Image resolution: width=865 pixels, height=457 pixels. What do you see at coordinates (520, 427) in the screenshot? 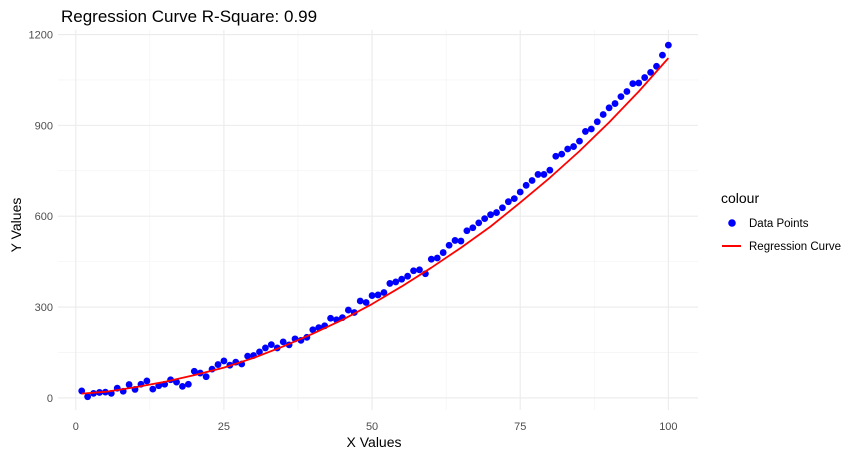
I see `x-tick-label: 75` at bounding box center [520, 427].